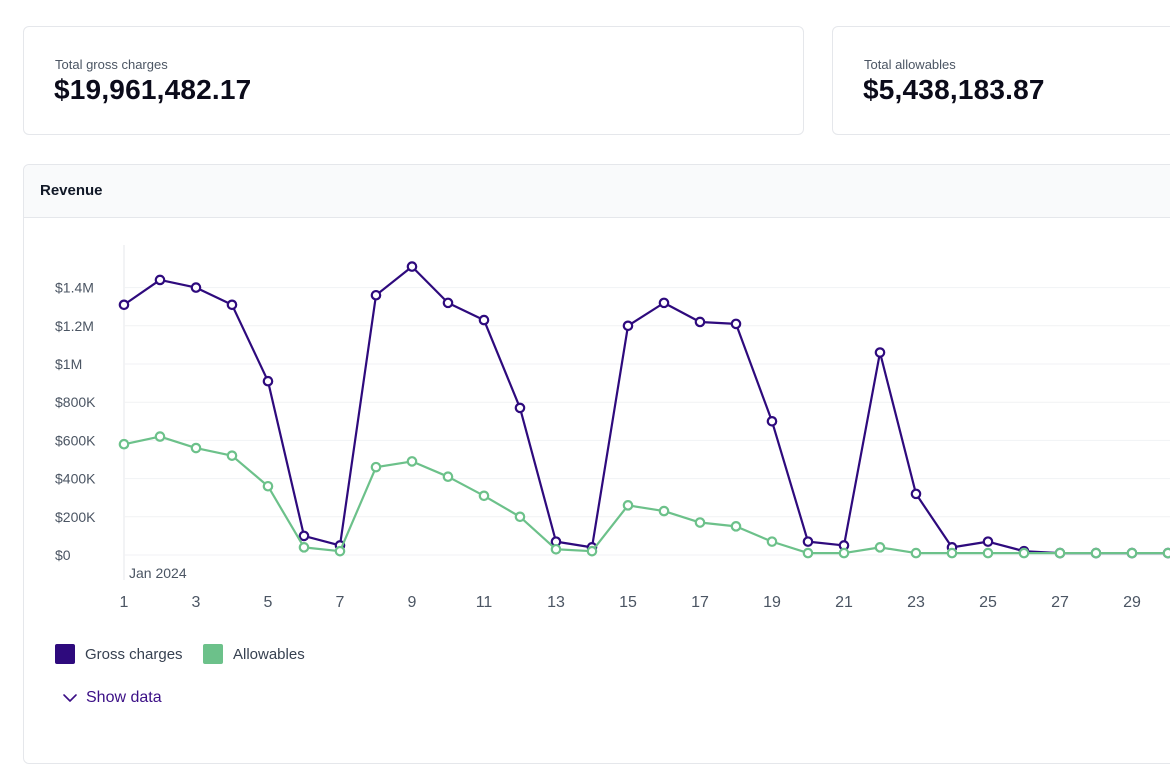 The height and width of the screenshot is (764, 1170). Describe the element at coordinates (413, 80) in the screenshot. I see `total-gross-charges-card: Total gross charges $19,961,482.17` at that location.